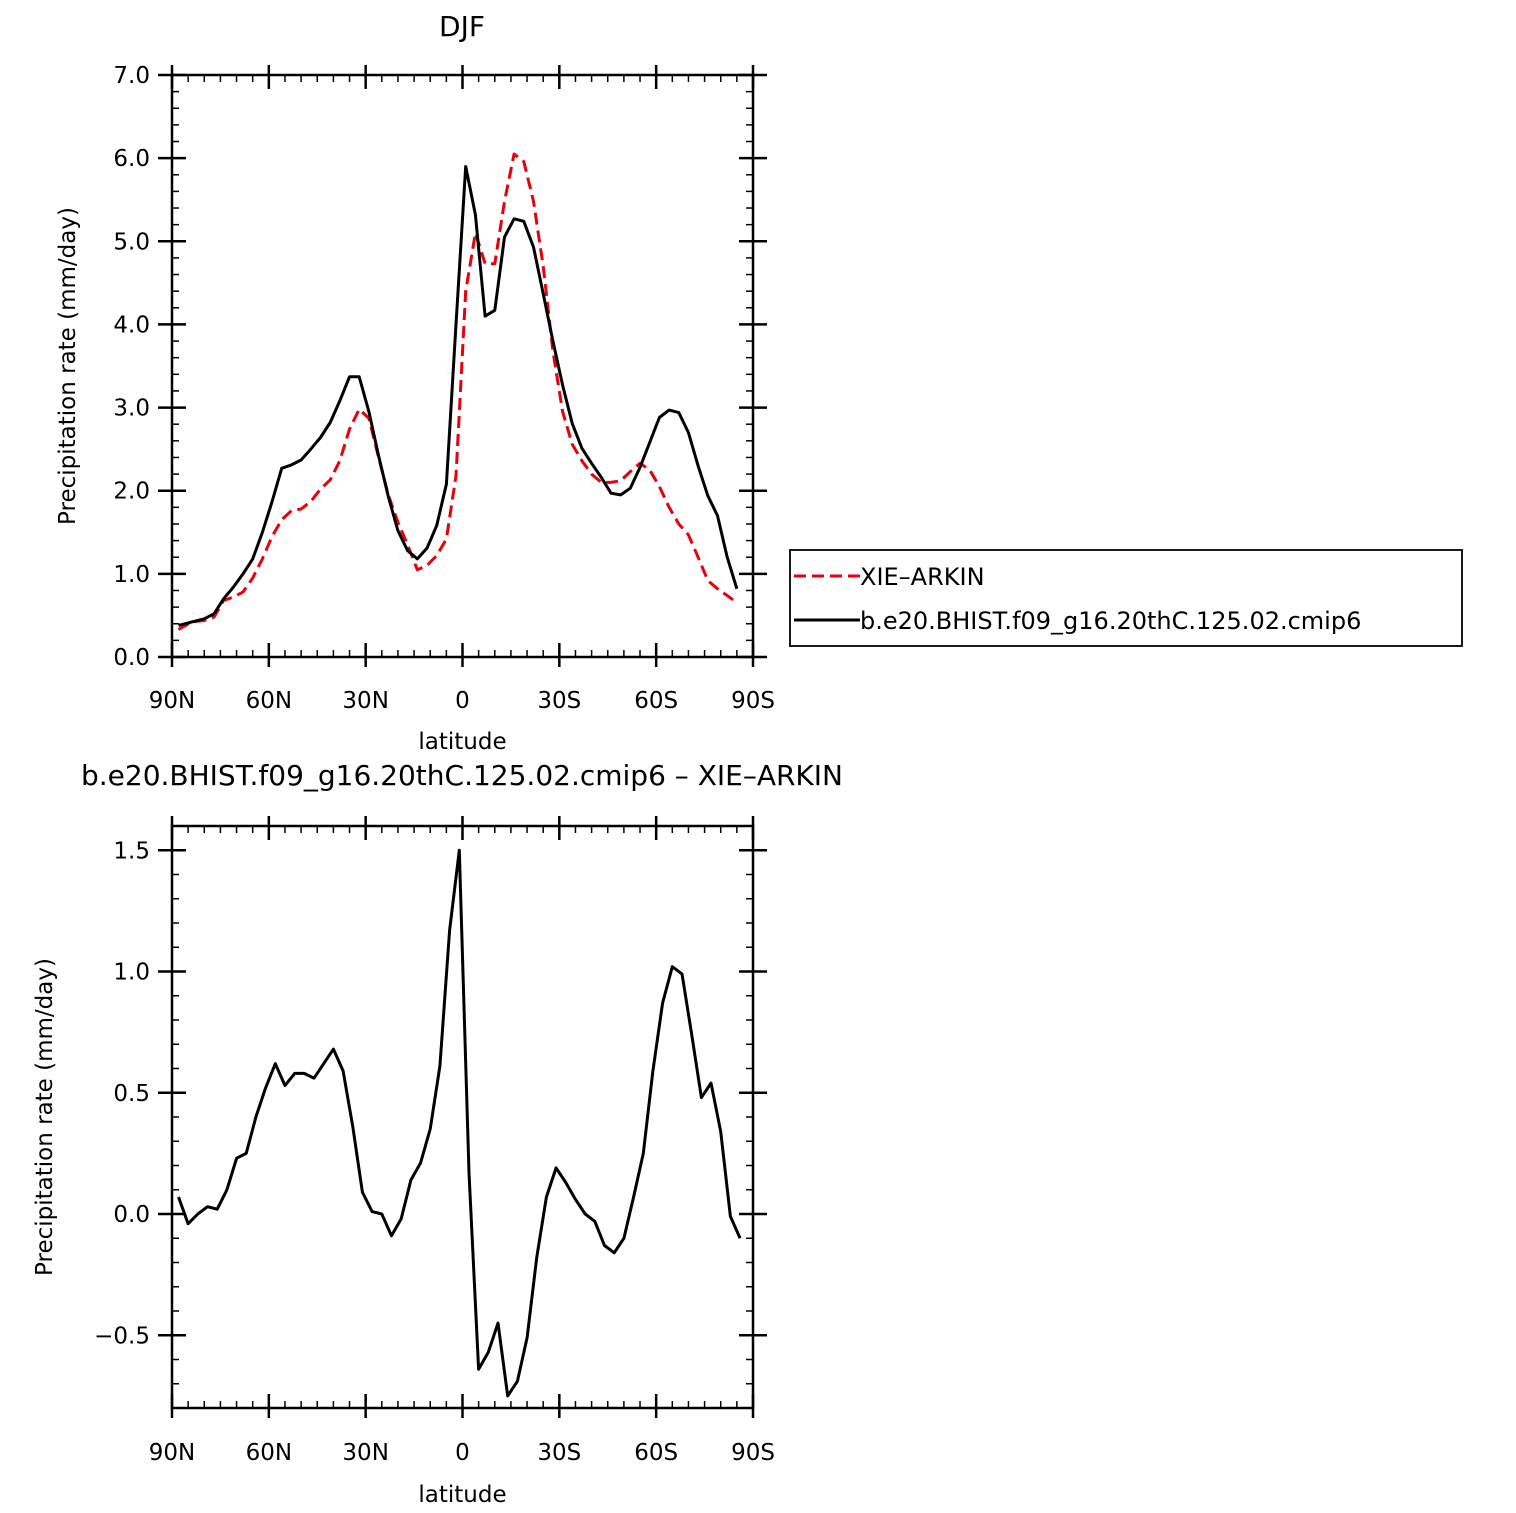 This screenshot has width=1516, height=1513. I want to click on y-tick-label: 6.0, so click(131, 159).